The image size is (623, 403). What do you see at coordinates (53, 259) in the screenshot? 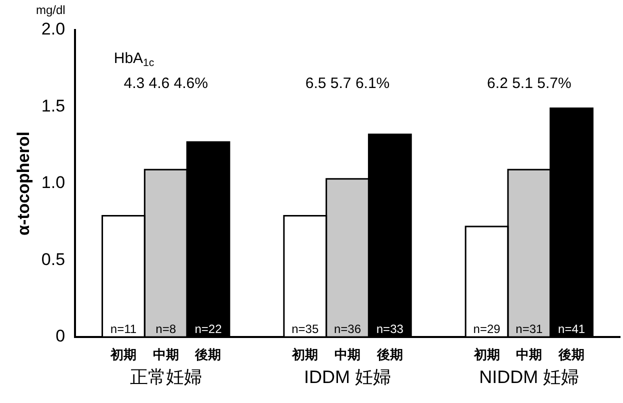
I see `y-tick-label: 0.5` at bounding box center [53, 259].